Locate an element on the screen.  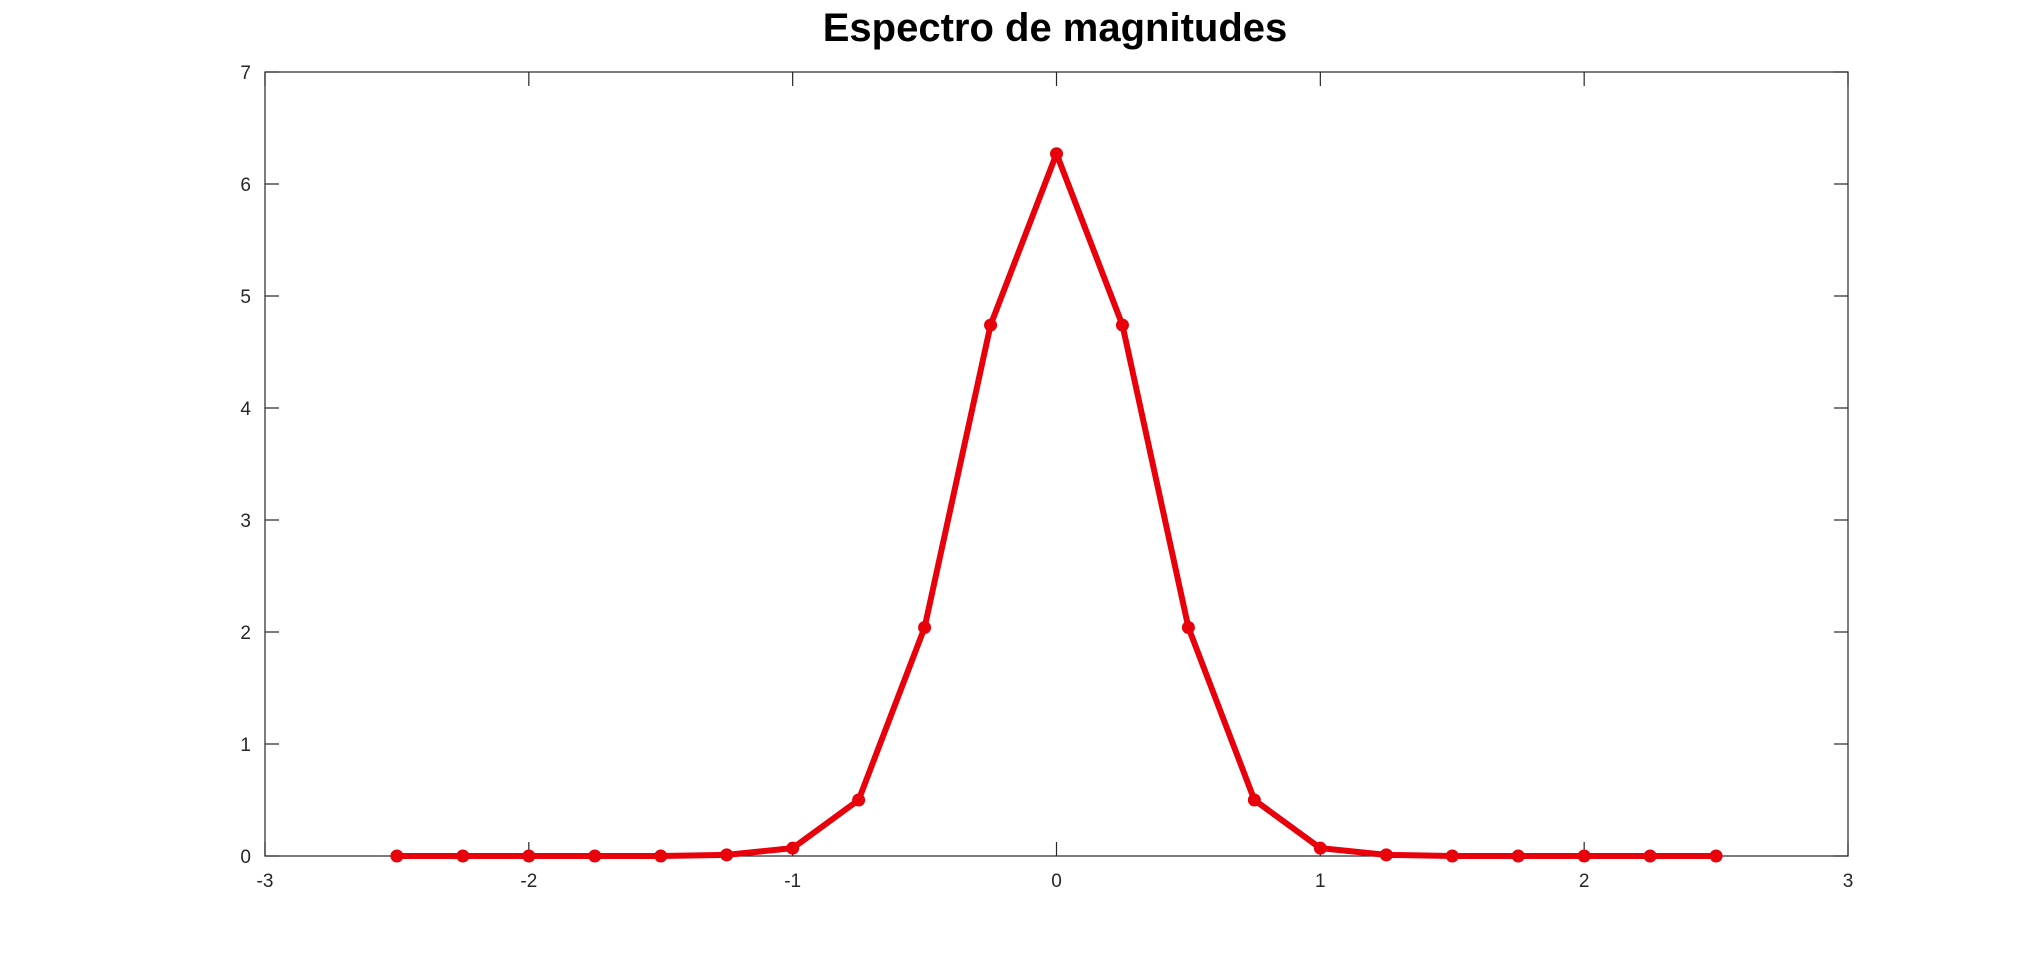
x-tick-label: -2 is located at coordinates (528, 881).